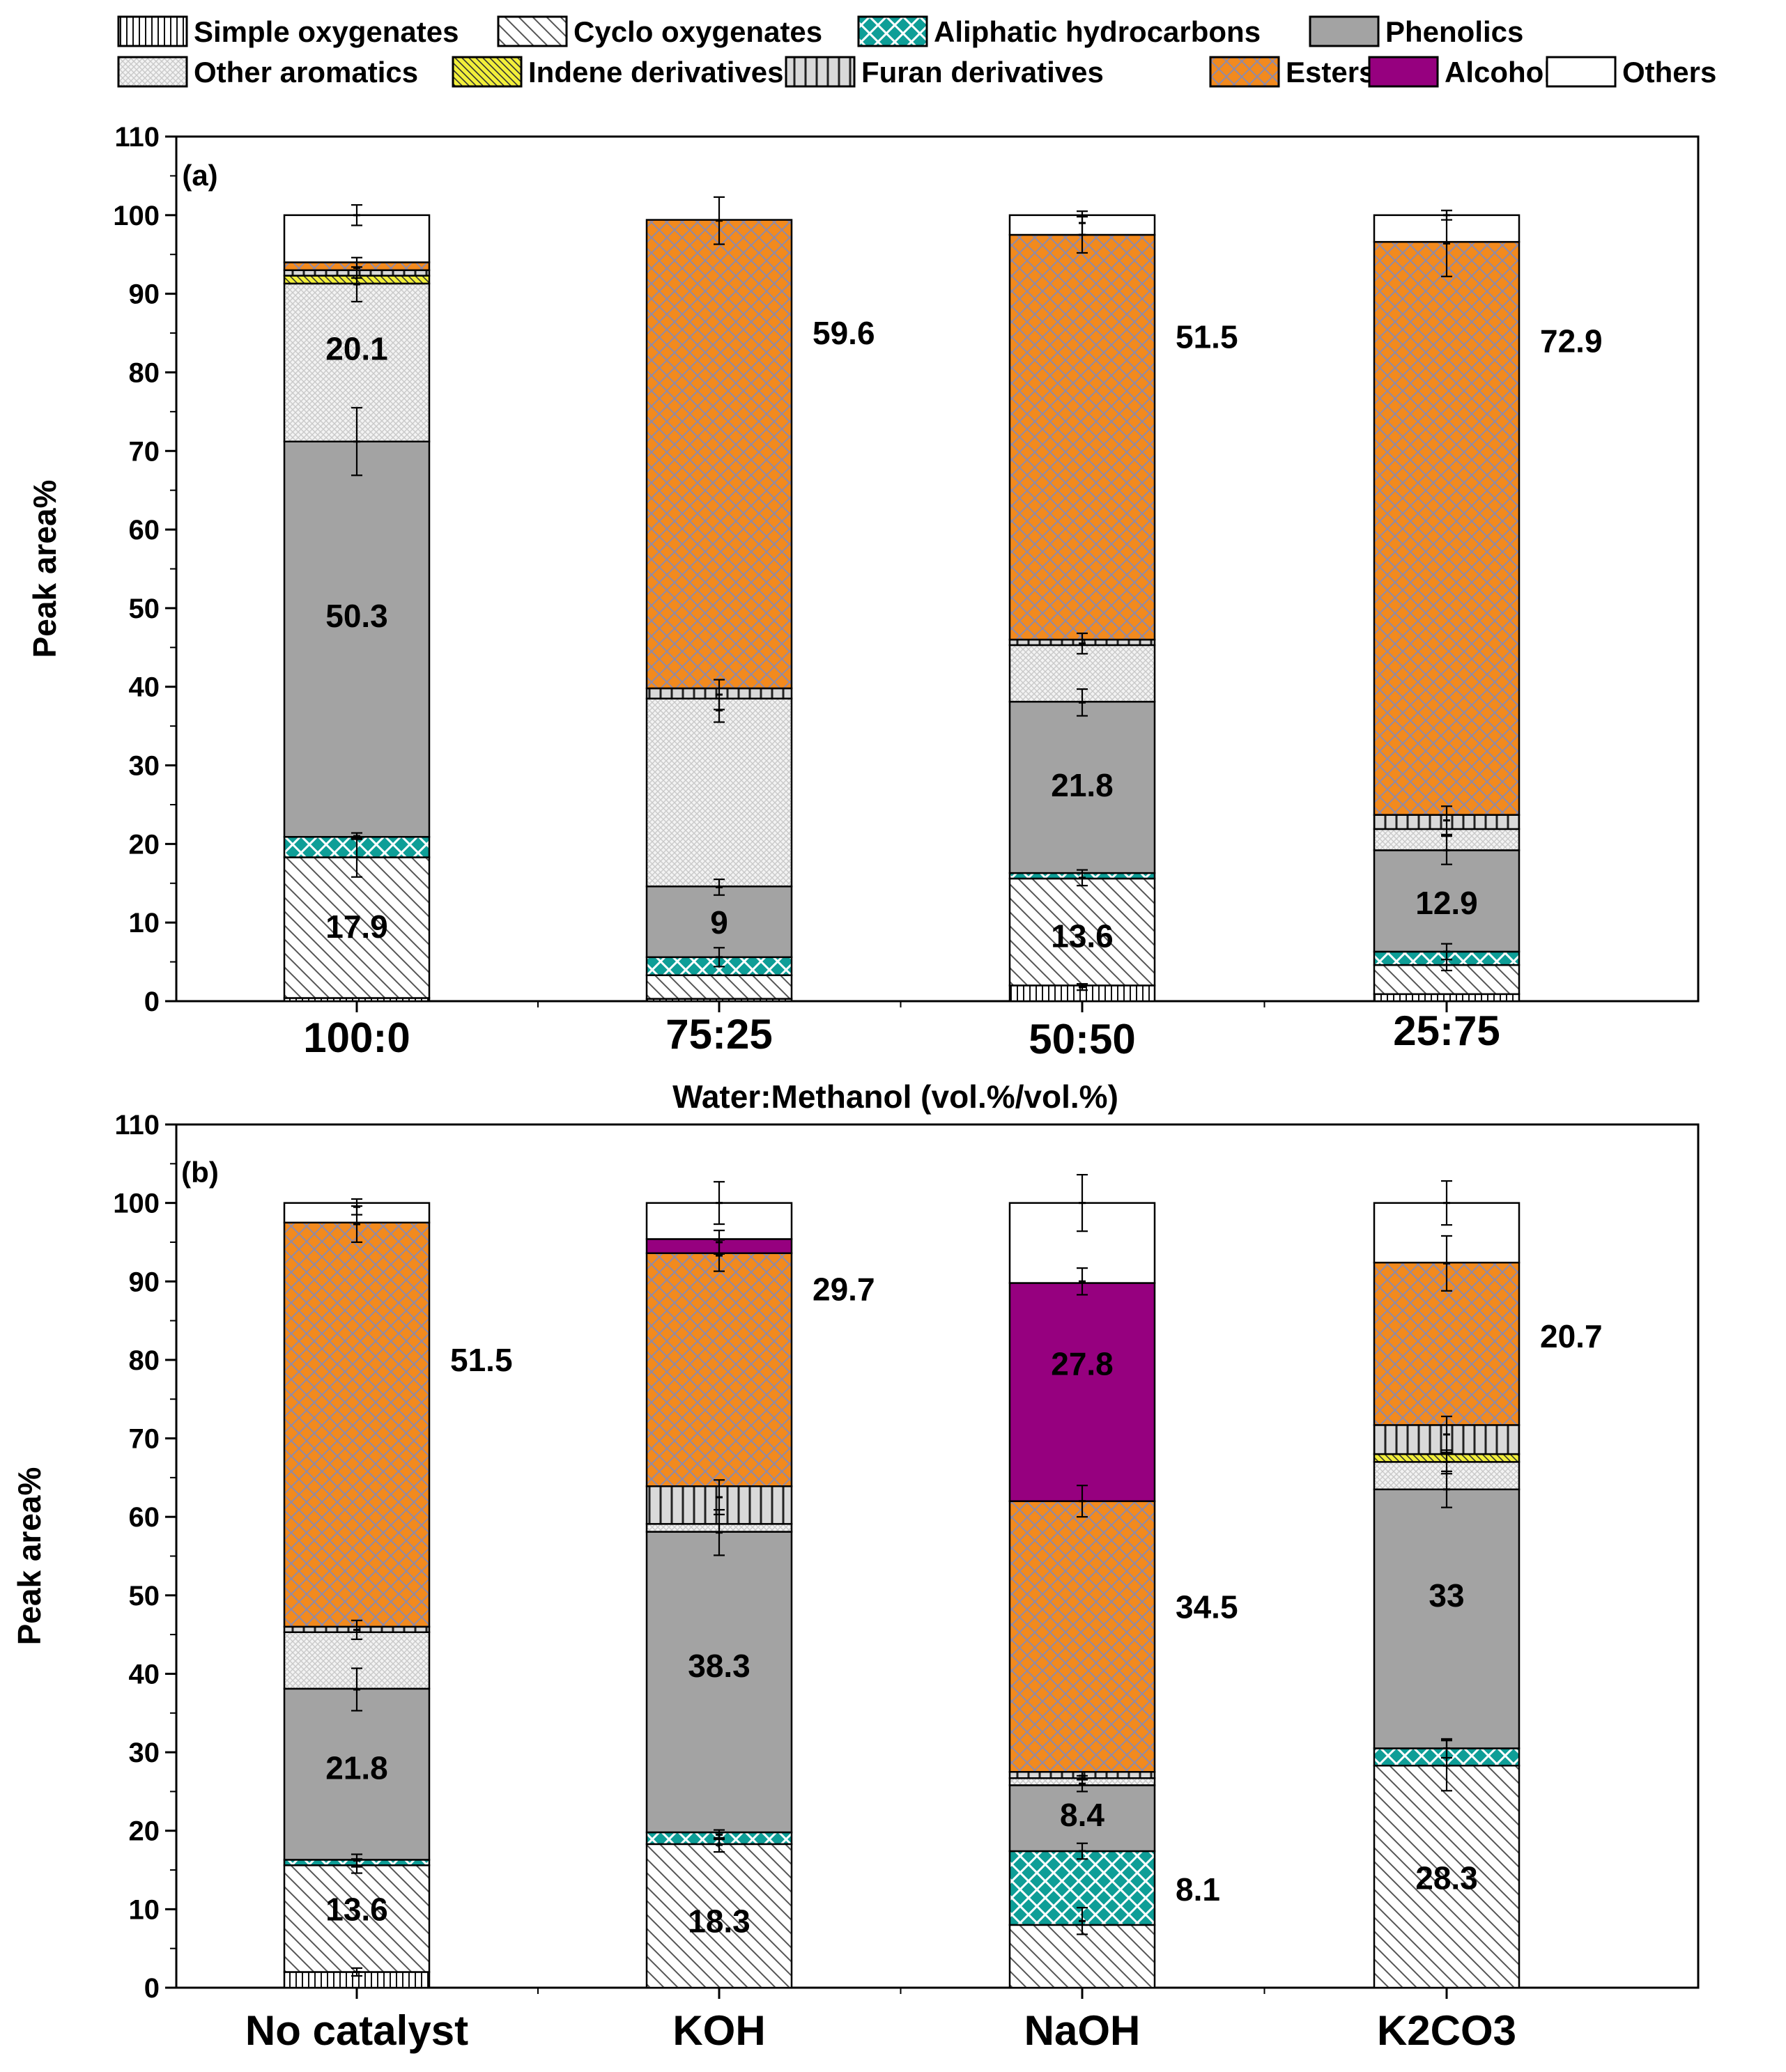  Describe the element at coordinates (200, 175) in the screenshot. I see `panel-label: (a)` at that location.